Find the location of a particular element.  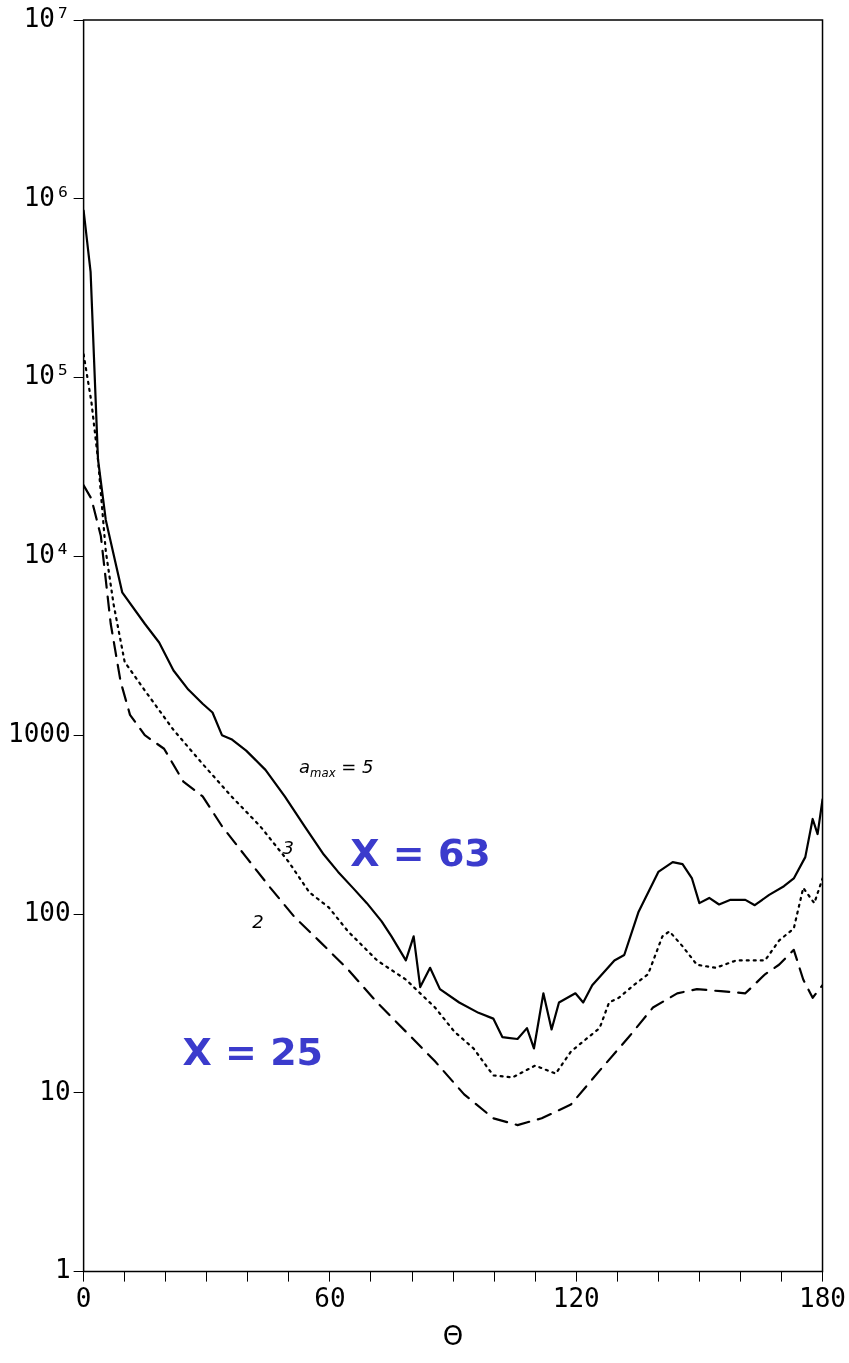

annotation: X = 25 is located at coordinates (253, 1051).